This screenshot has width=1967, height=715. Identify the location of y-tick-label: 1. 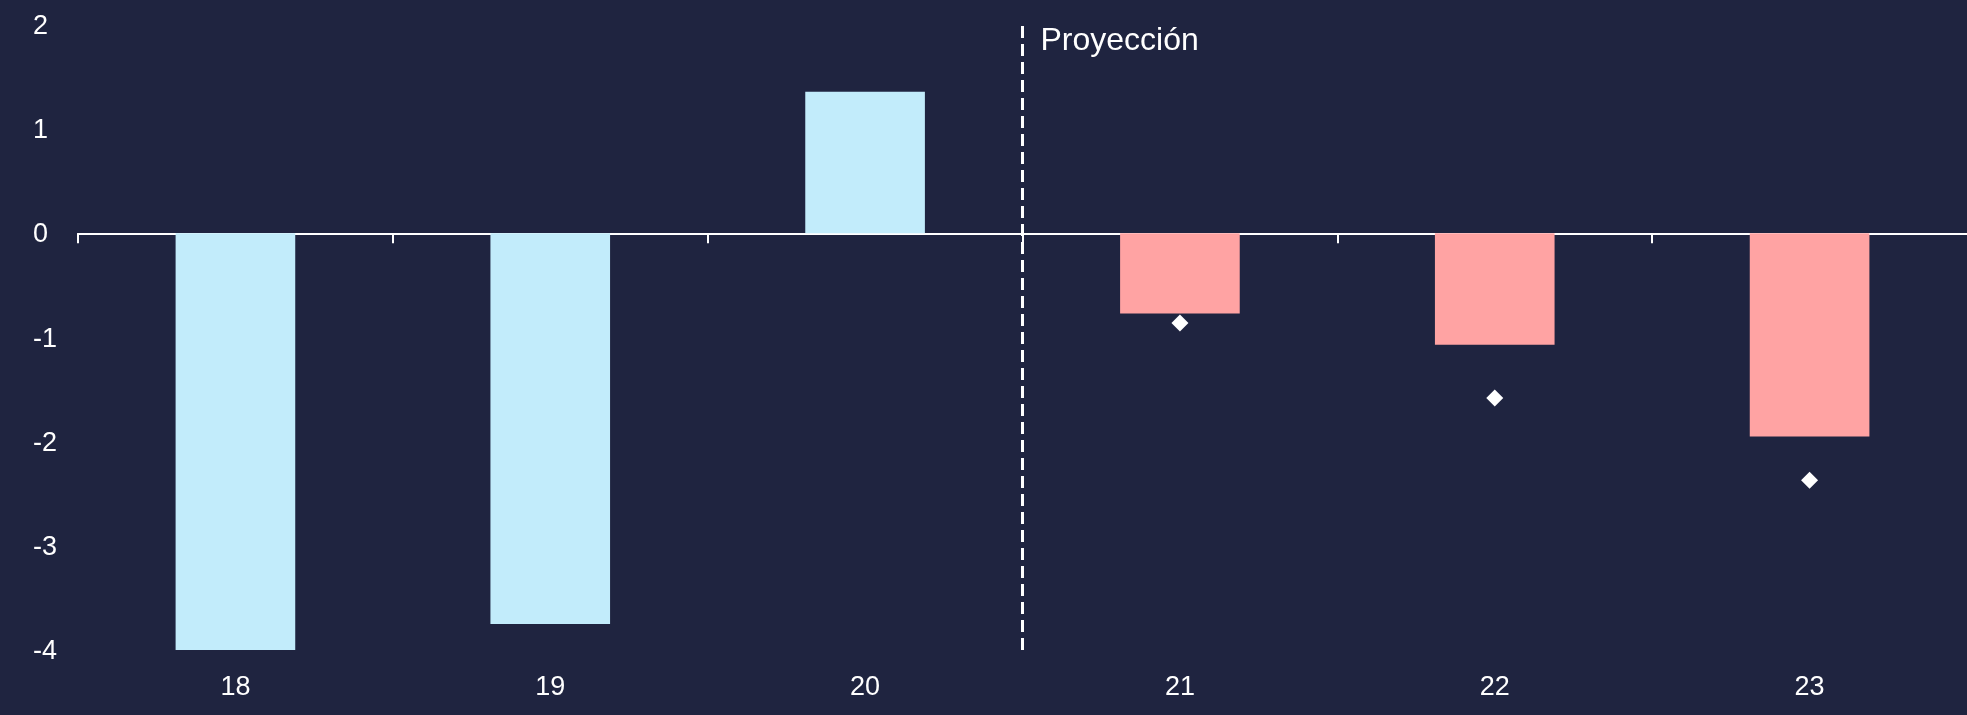
(41, 129).